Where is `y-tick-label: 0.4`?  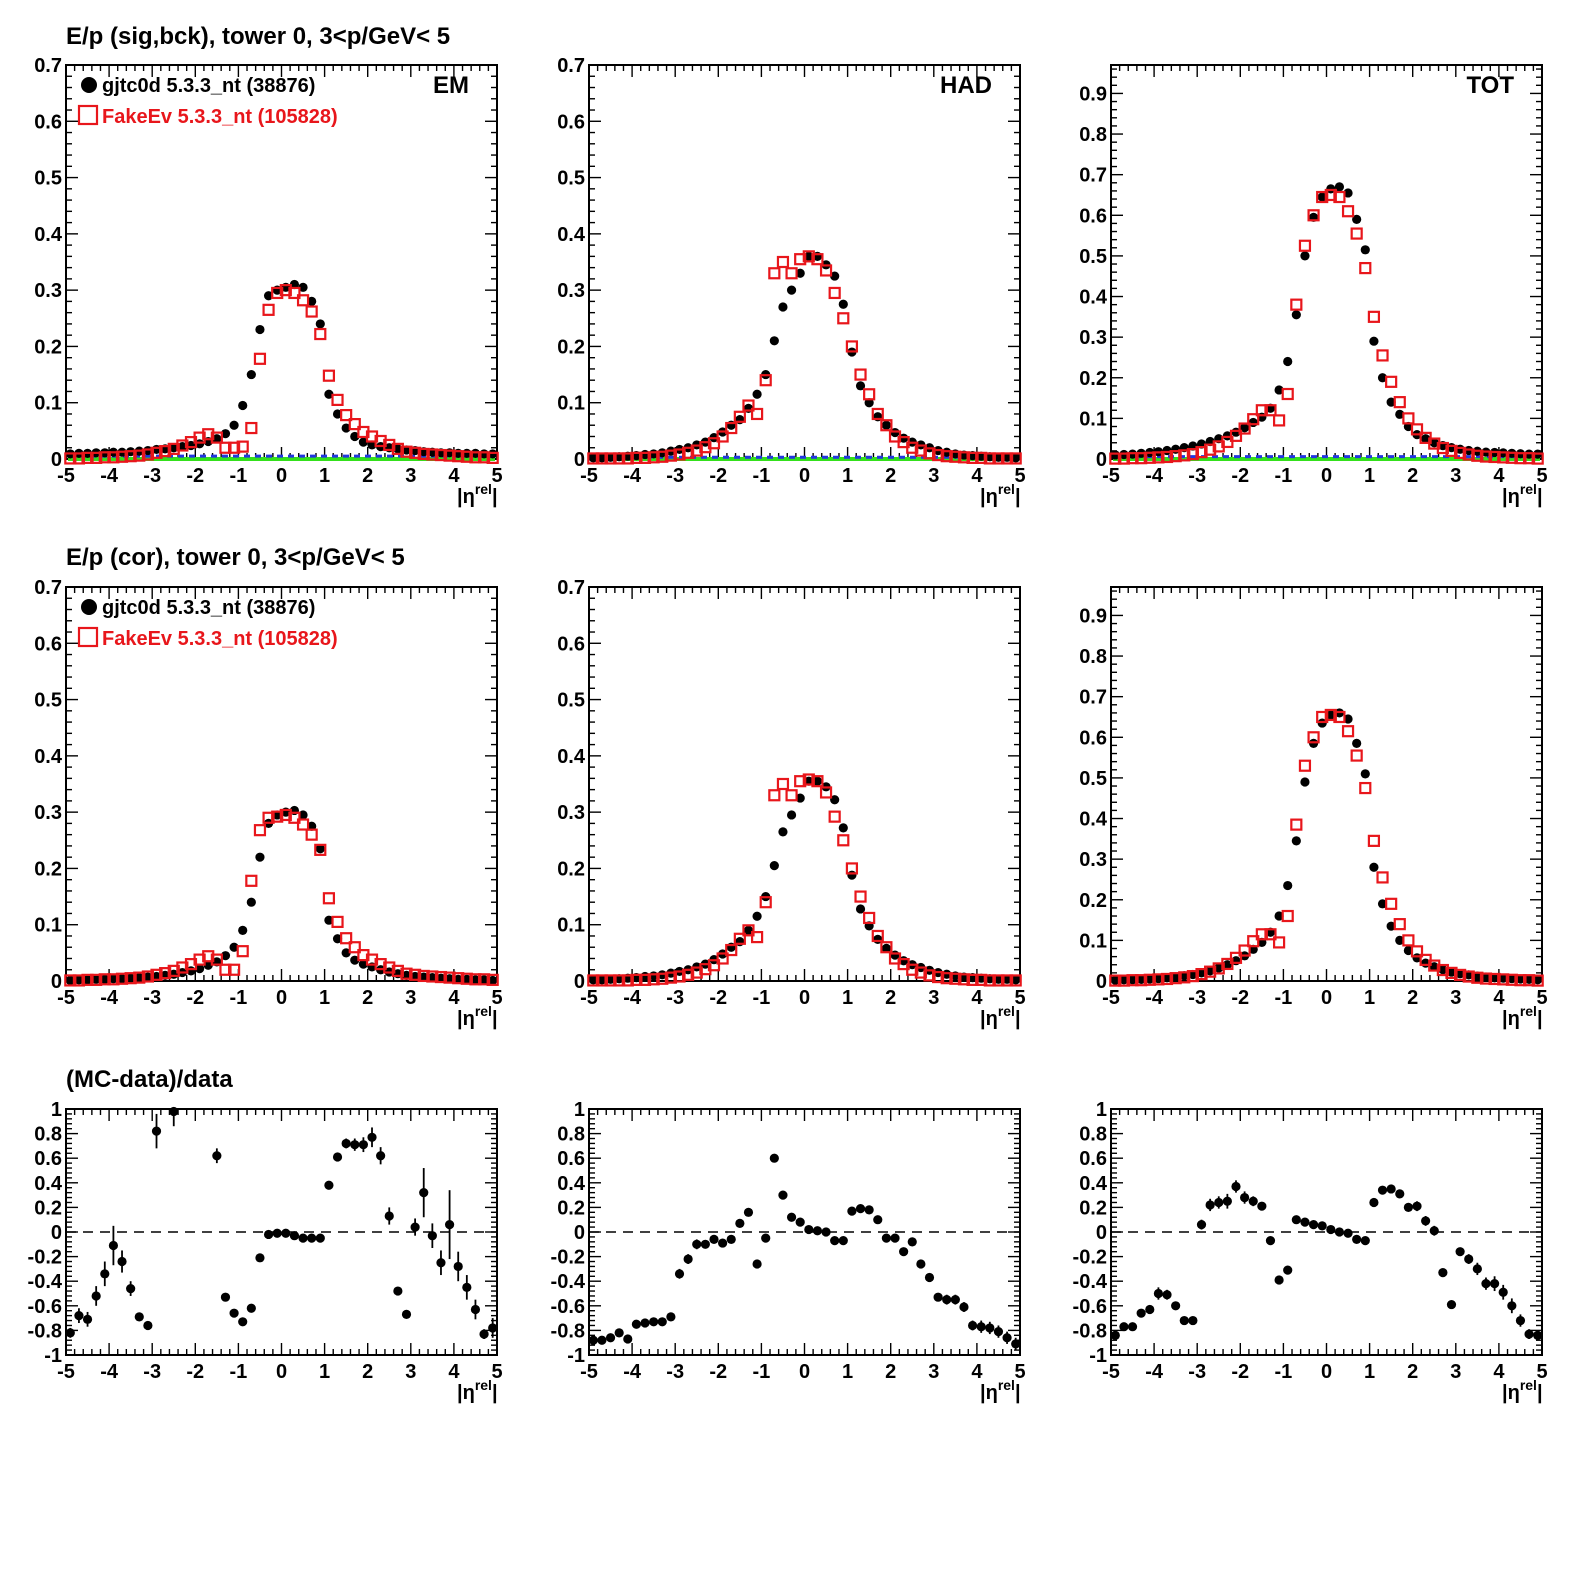 y-tick-label: 0.4 is located at coordinates (1093, 1184).